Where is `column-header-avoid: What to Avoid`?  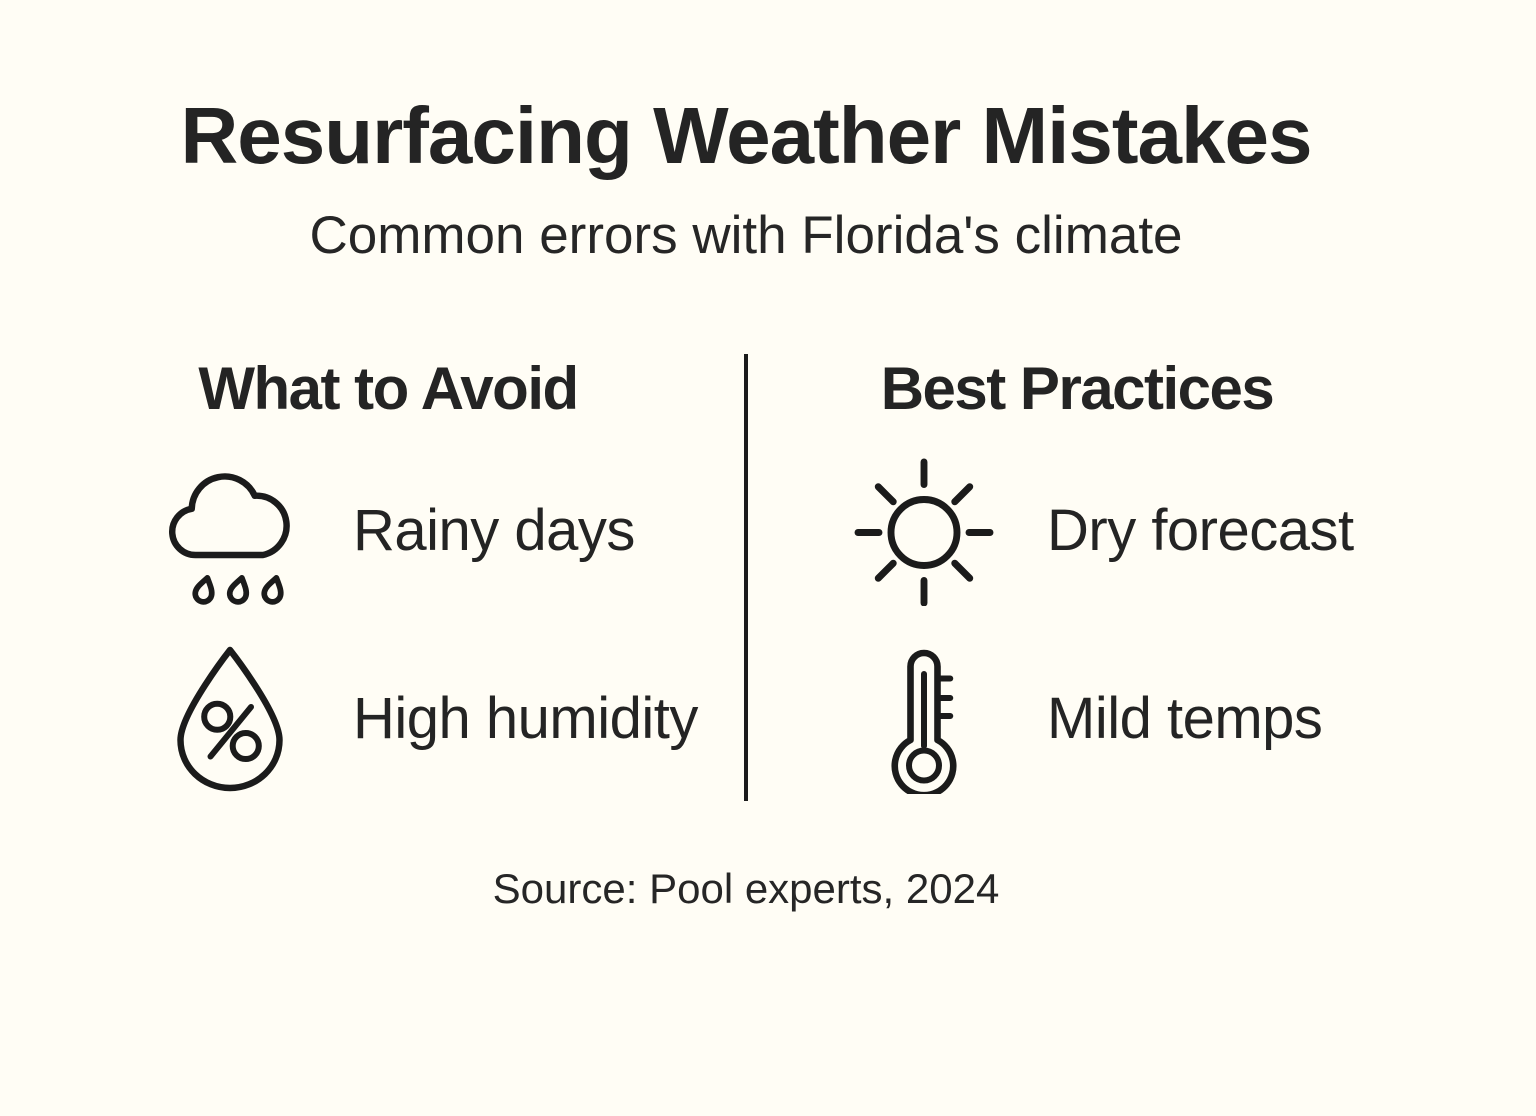
column-header-avoid: What to Avoid is located at coordinates (388, 388).